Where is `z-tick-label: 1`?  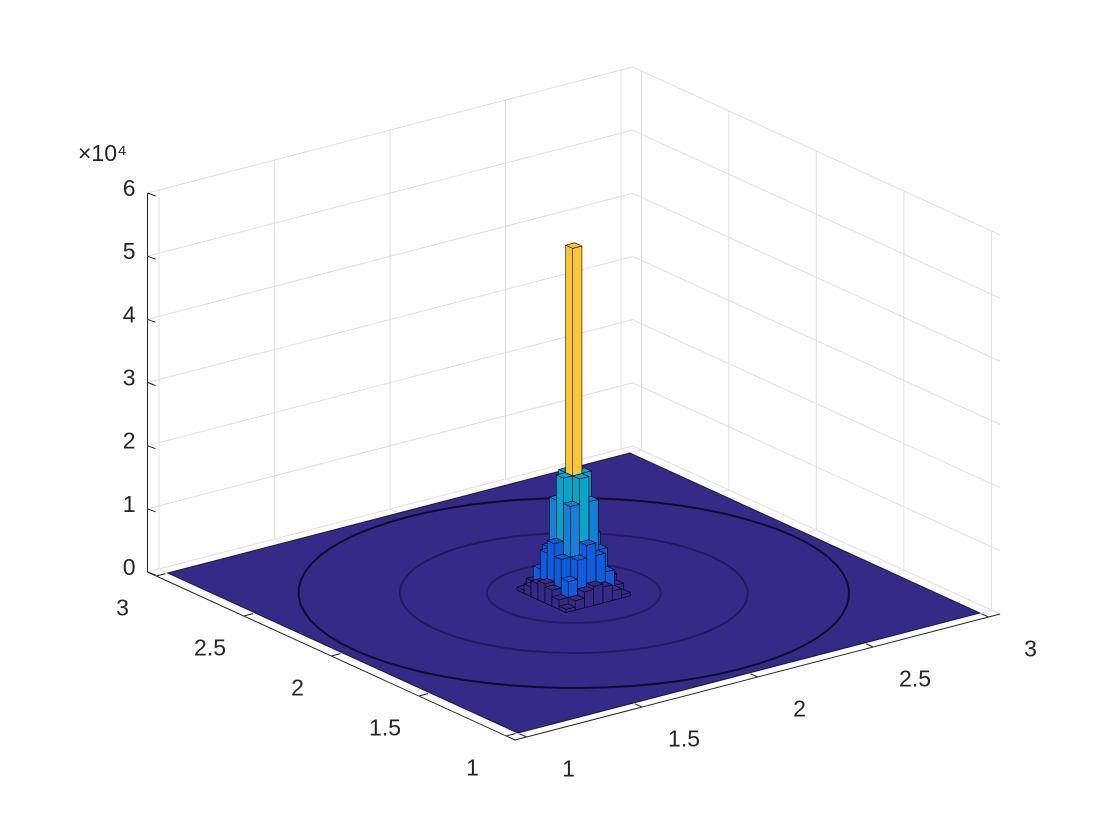
z-tick-label: 1 is located at coordinates (129, 504).